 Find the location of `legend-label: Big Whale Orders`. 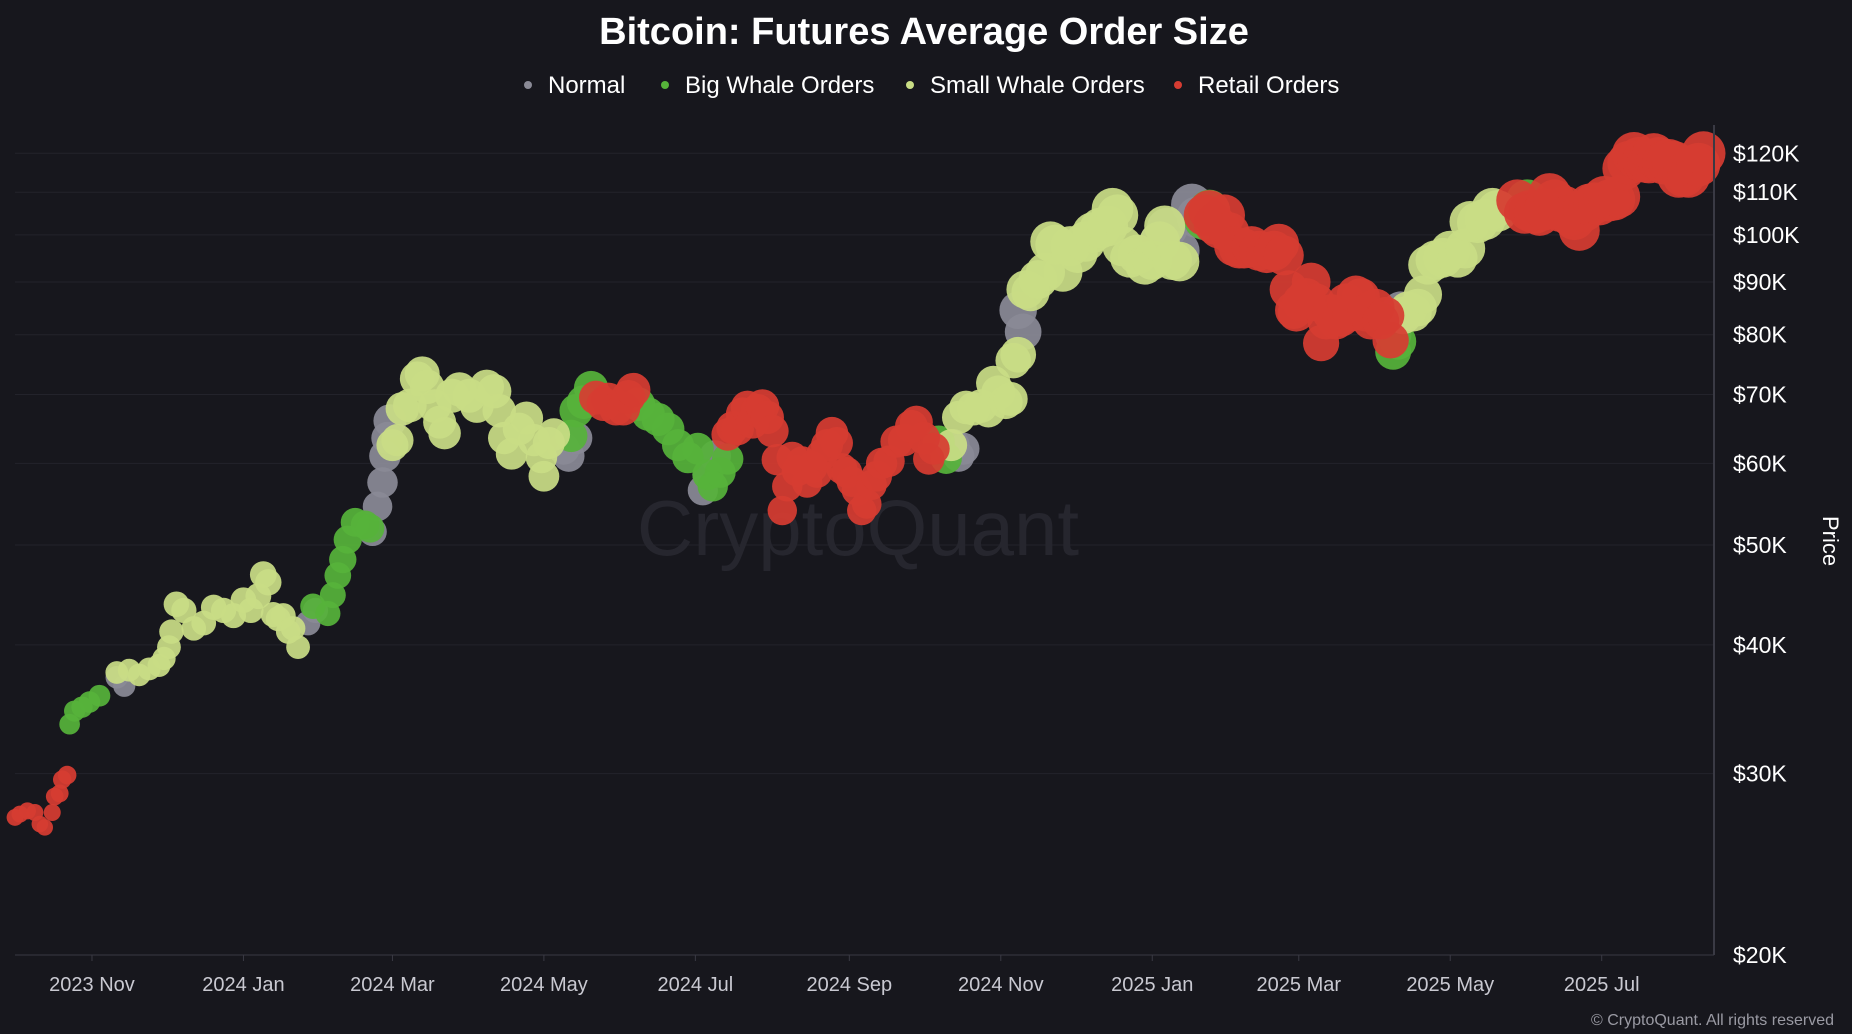

legend-label: Big Whale Orders is located at coordinates (779, 85).